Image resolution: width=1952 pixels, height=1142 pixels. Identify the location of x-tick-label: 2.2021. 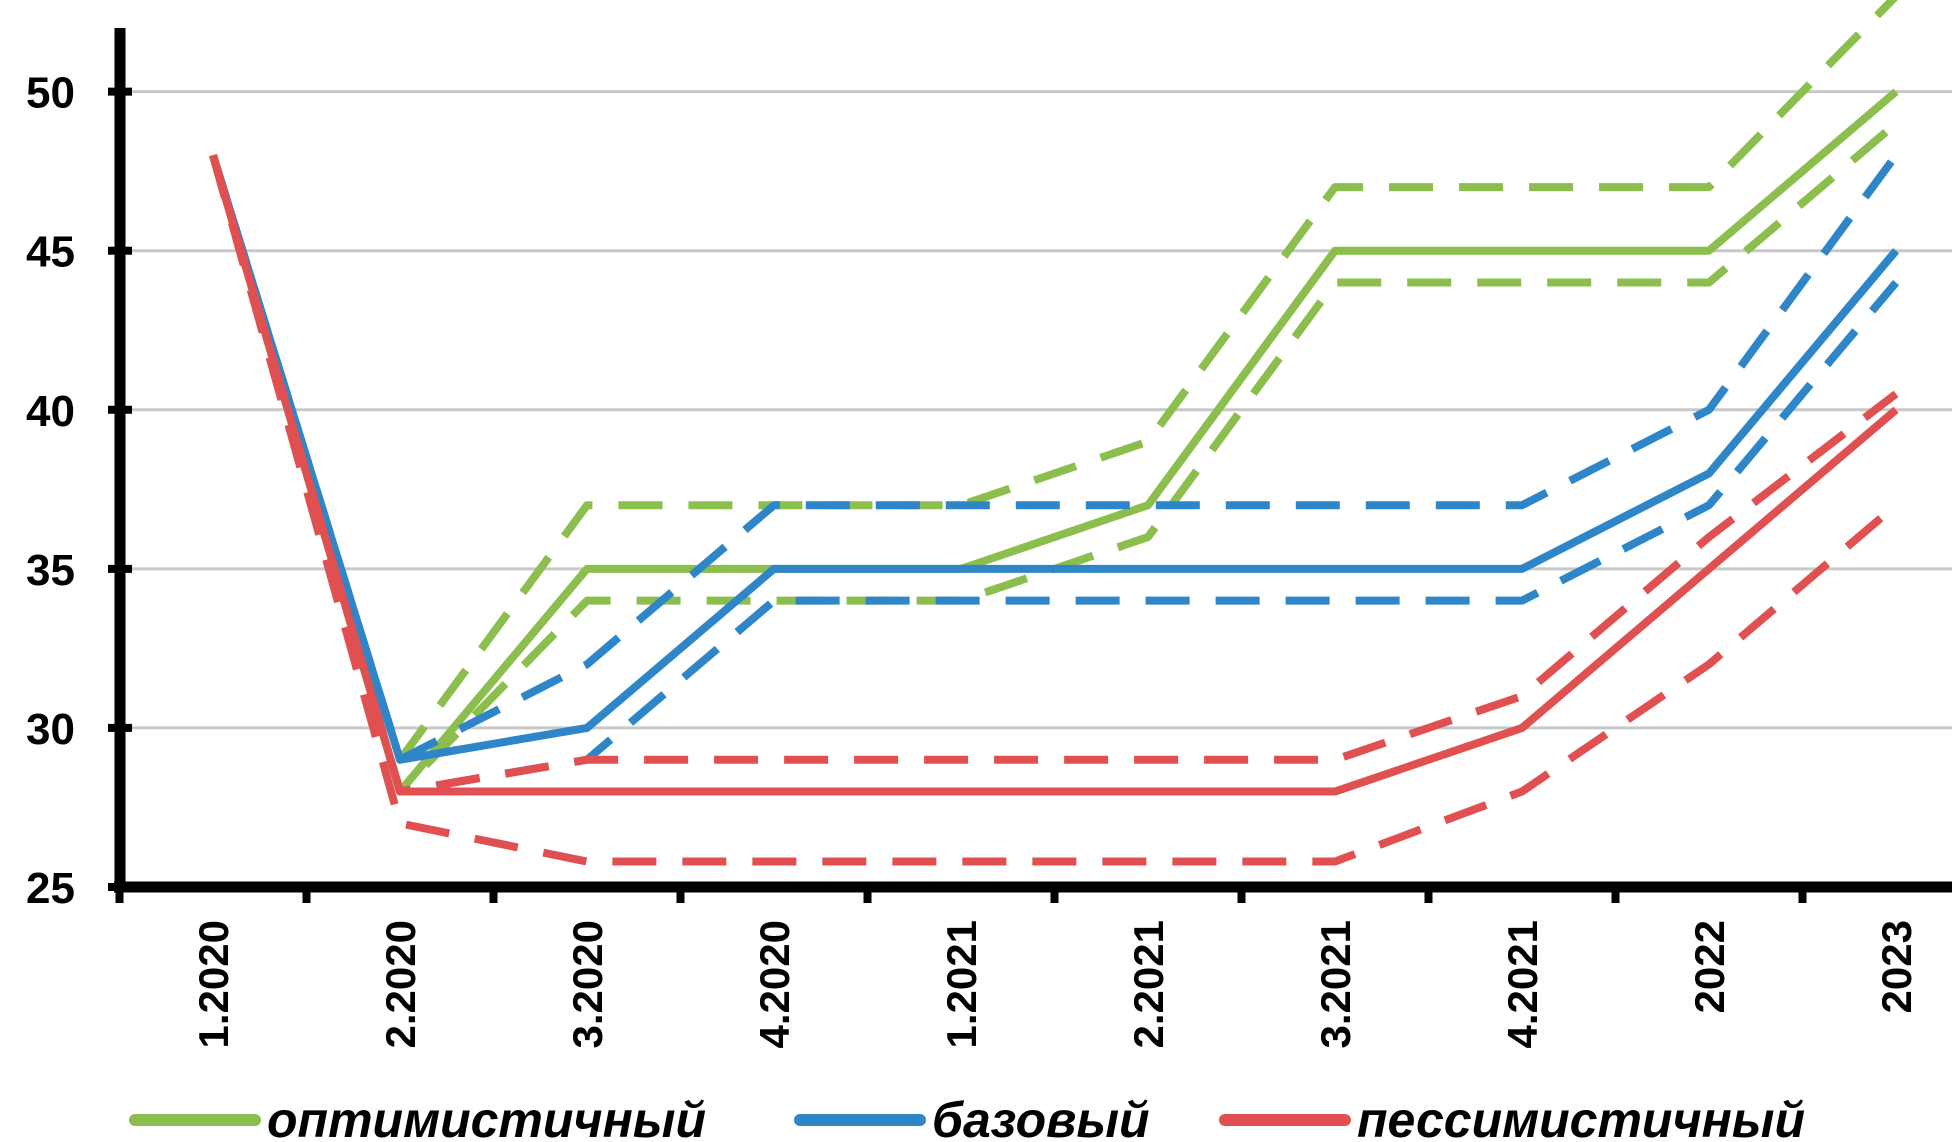
(1148, 984).